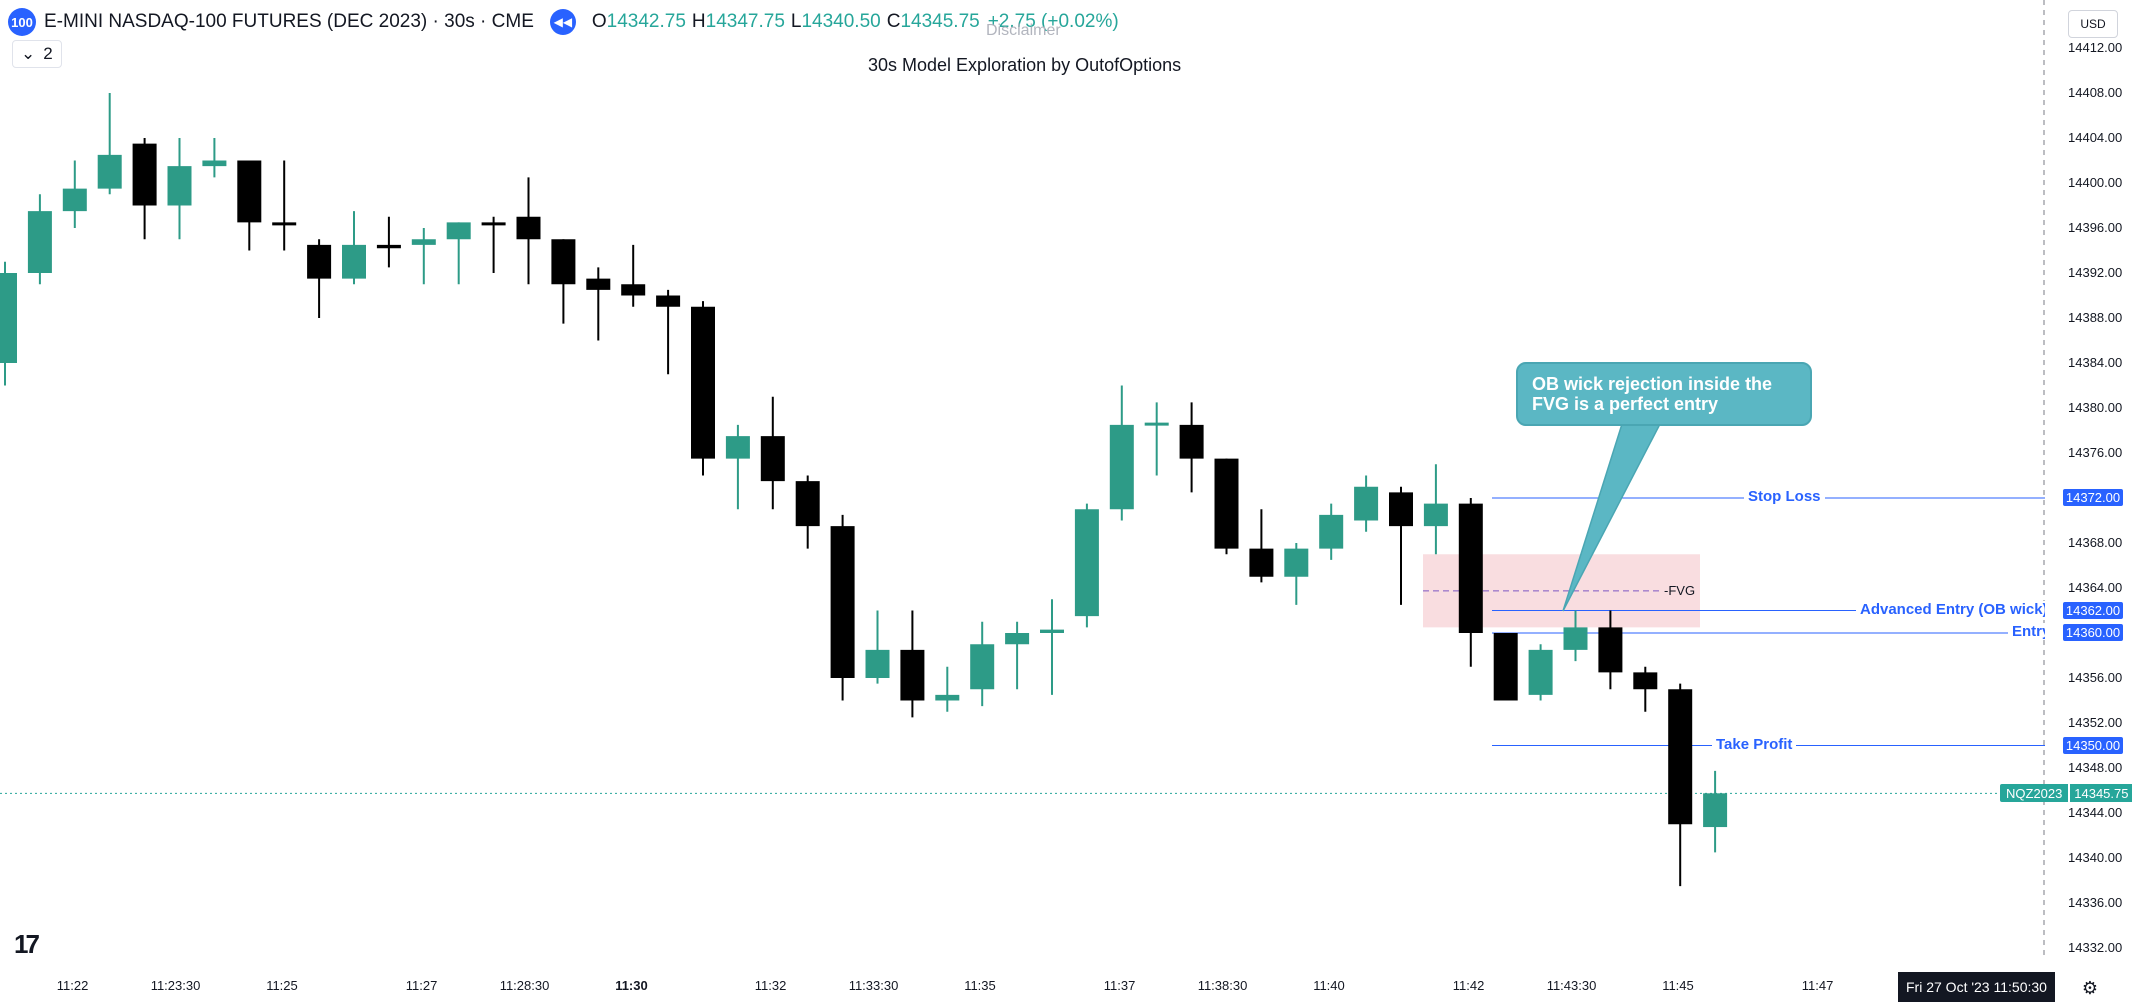 The width and height of the screenshot is (2139, 1003). Describe the element at coordinates (745, 21) in the screenshot. I see `high-value: 14347.75` at that location.